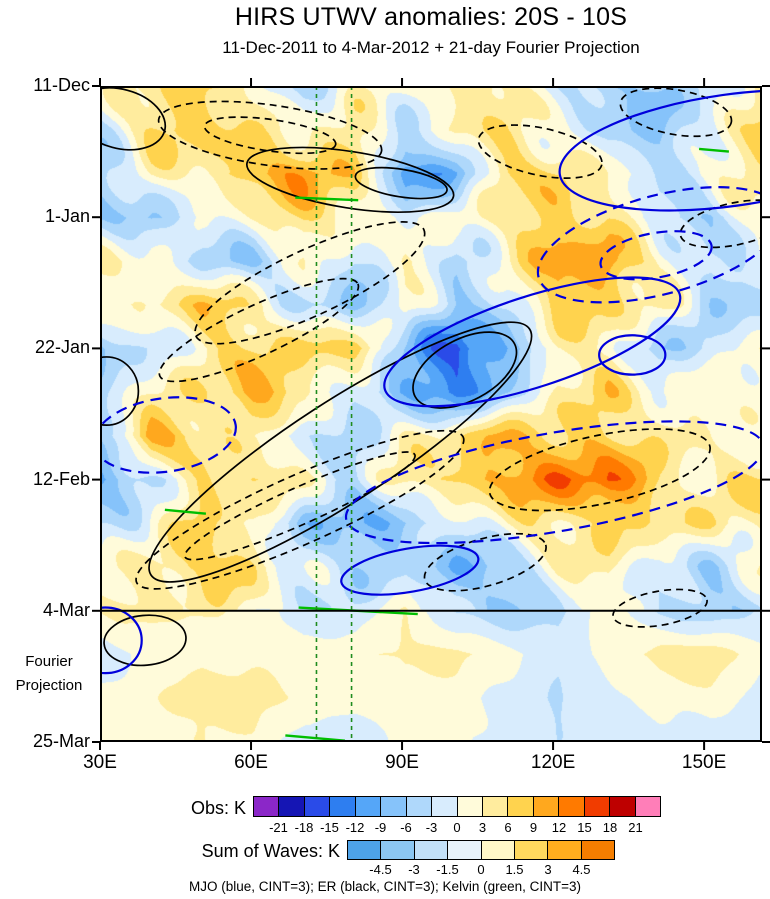  I want to click on waves-colorbar, so click(481, 850).